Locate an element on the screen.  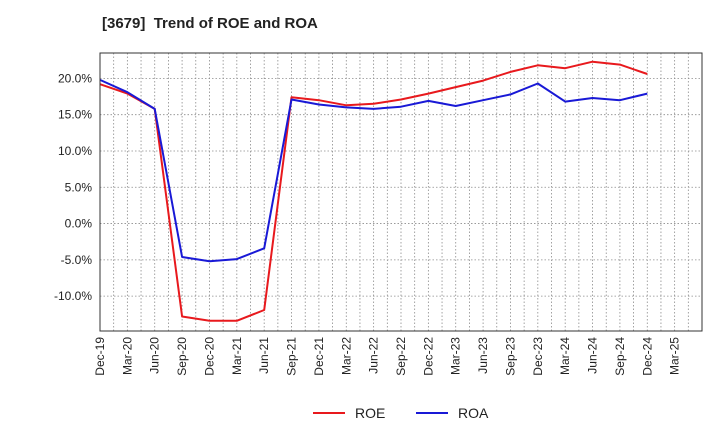
y-tick-label: 15.0% is located at coordinates (75, 115).